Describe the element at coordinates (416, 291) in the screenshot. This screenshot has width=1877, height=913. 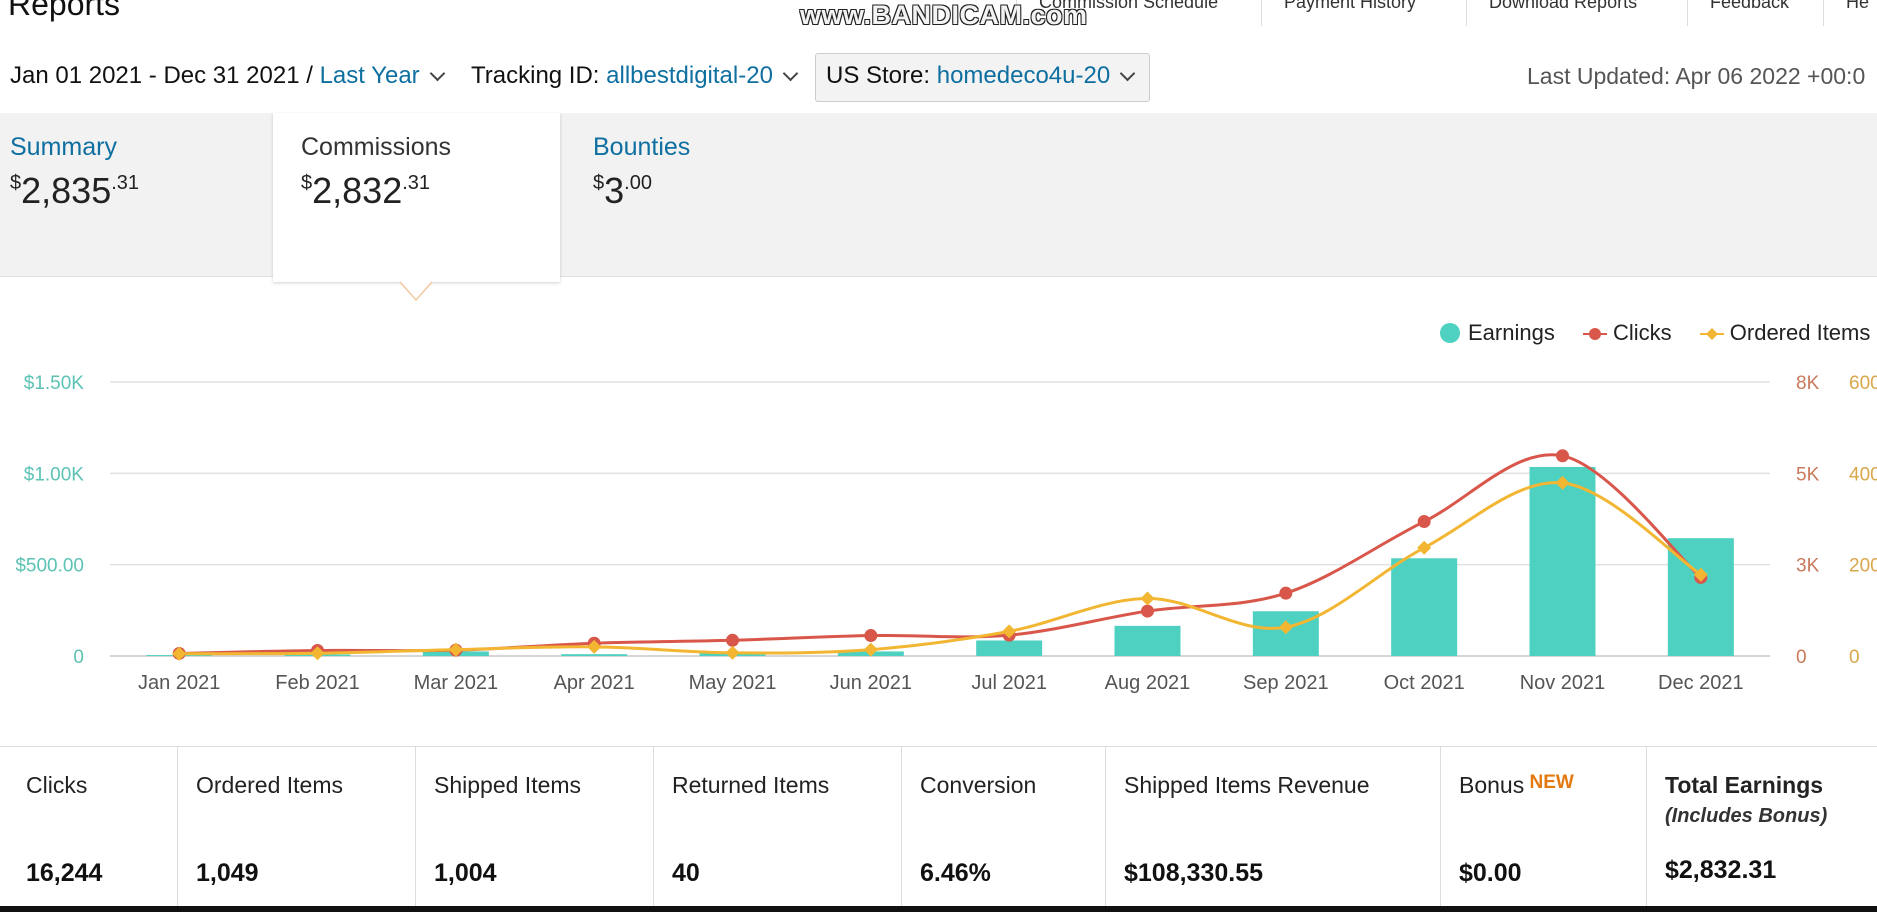
I see `active-tab-pointer` at that location.